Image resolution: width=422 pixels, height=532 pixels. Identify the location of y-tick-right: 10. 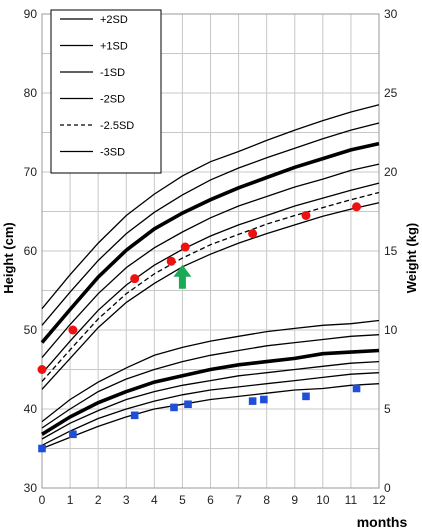
(391, 330).